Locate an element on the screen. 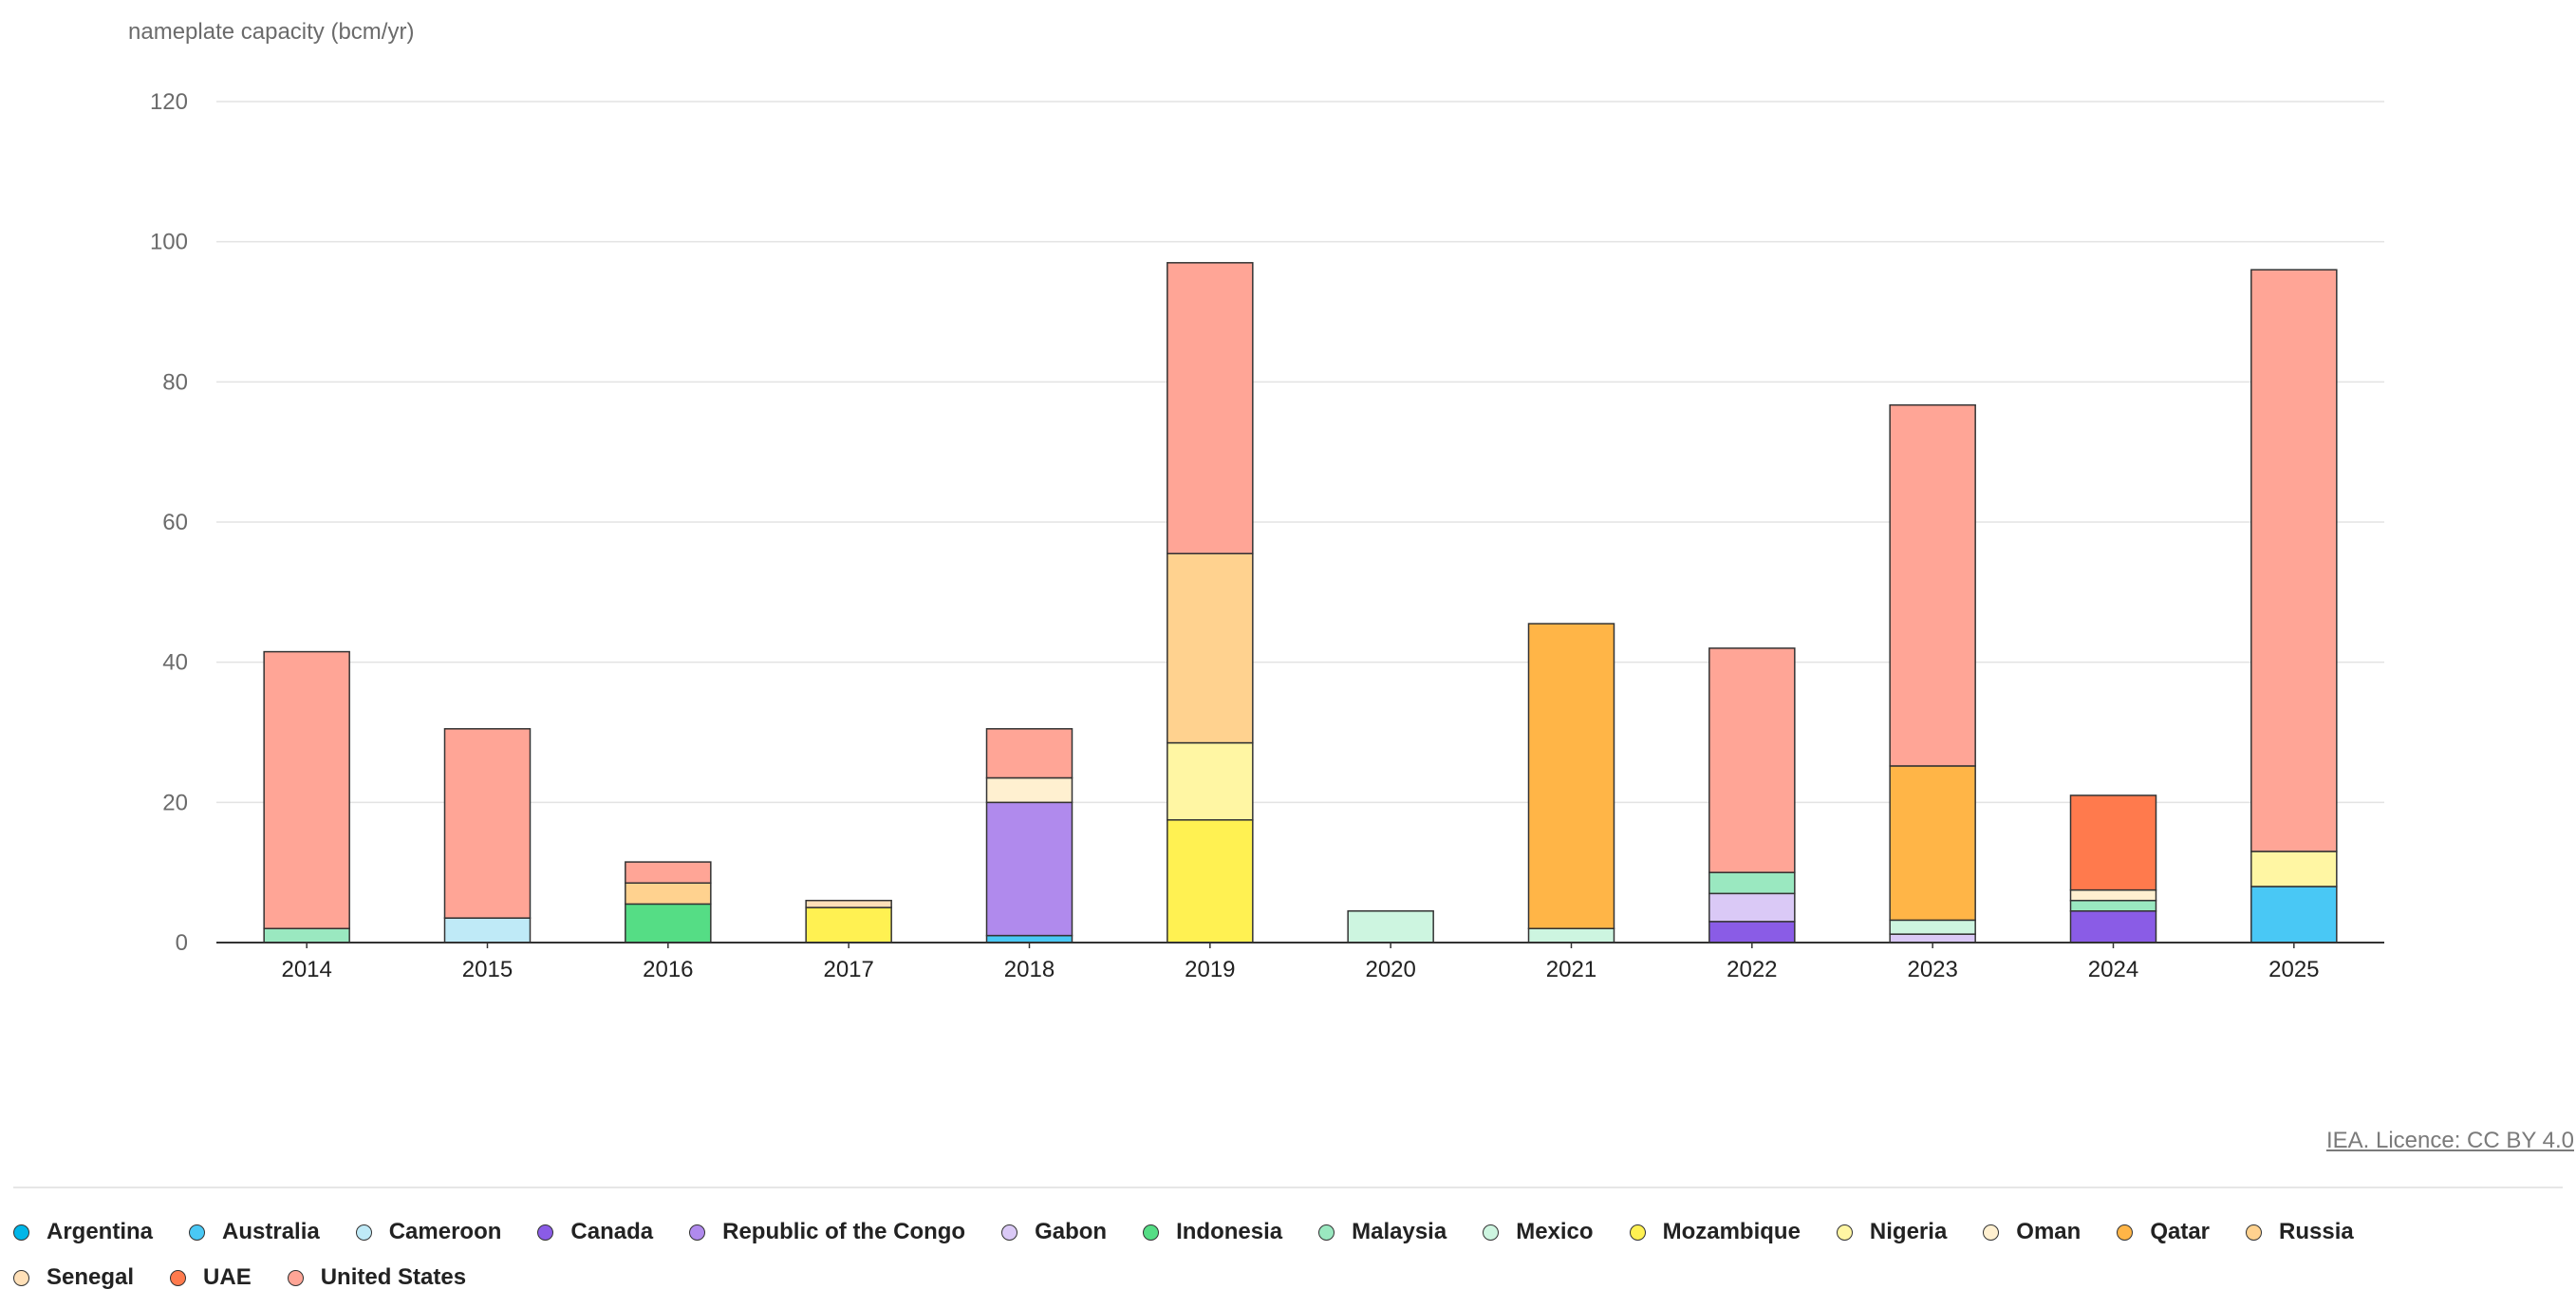 Image resolution: width=2576 pixels, height=1308 pixels. y-tick-label: 80 is located at coordinates (175, 382).